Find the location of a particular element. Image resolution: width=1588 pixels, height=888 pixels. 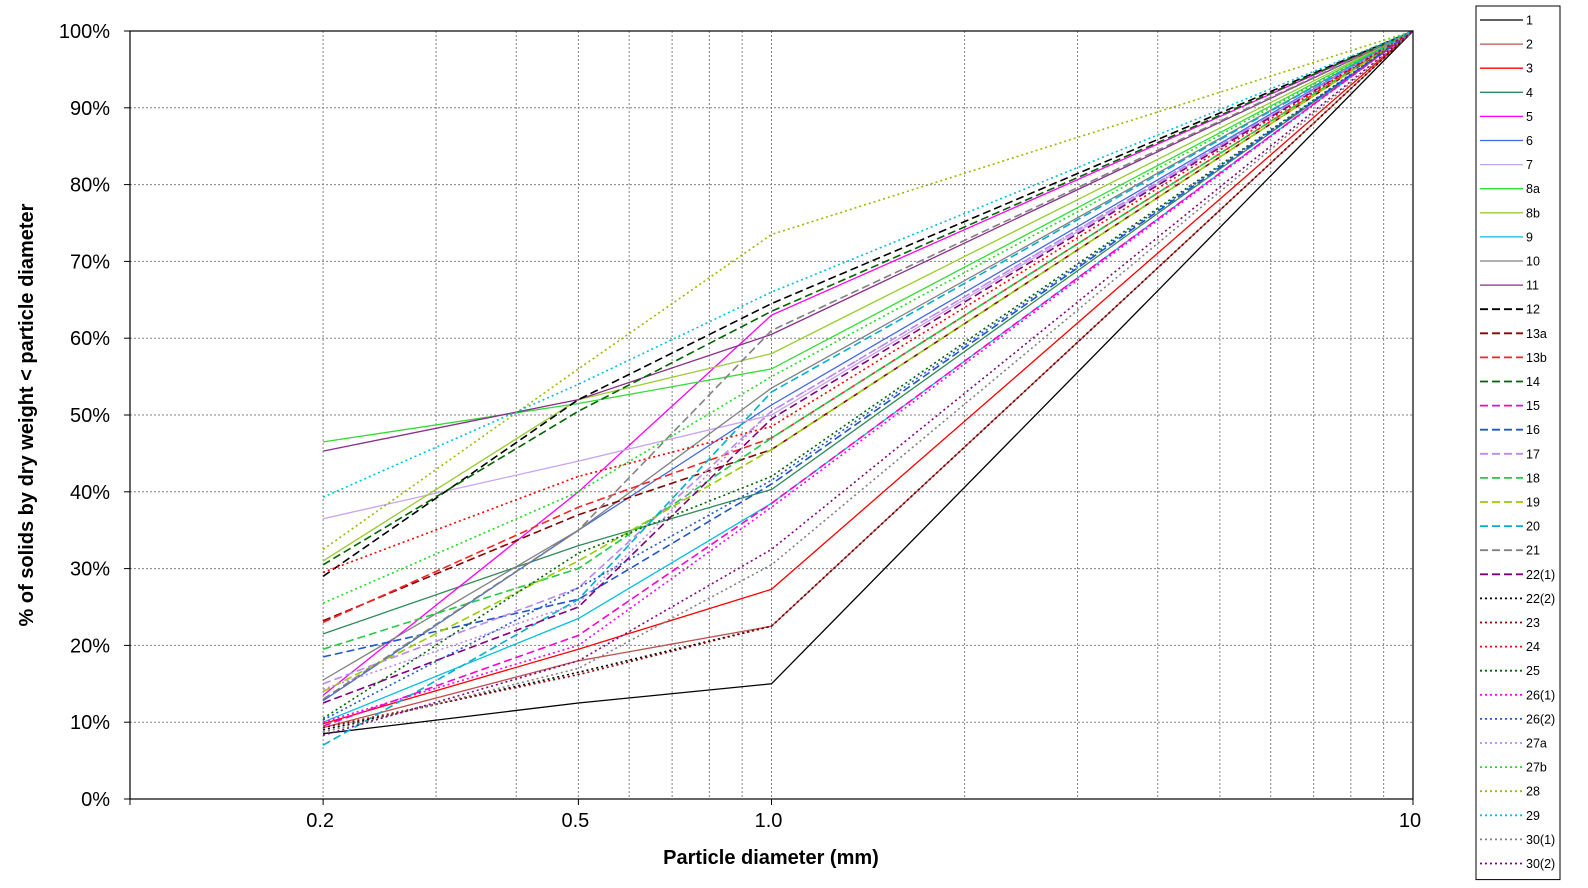

legend-label: 19 is located at coordinates (1533, 503).